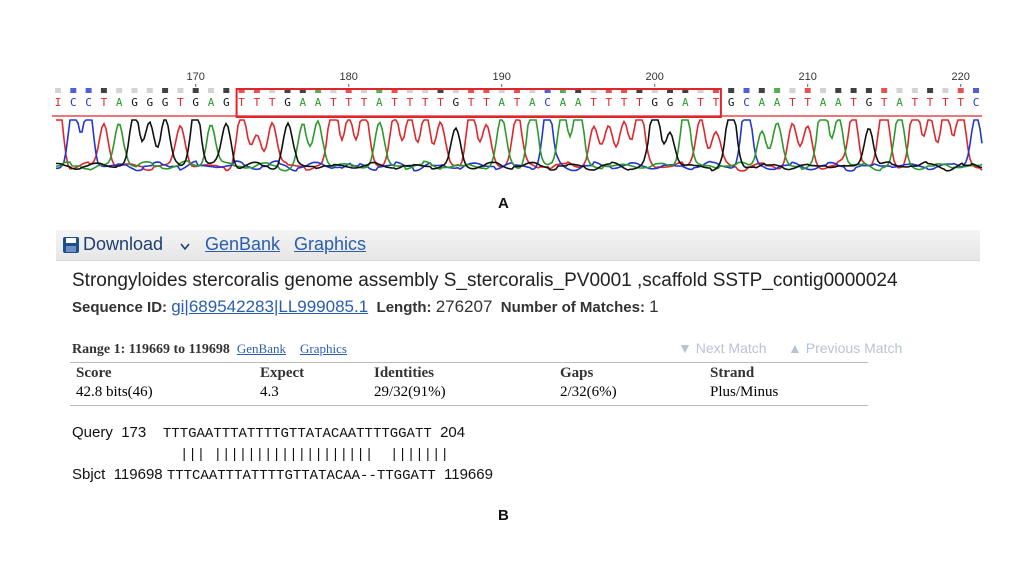  What do you see at coordinates (89, 474) in the screenshot?
I see `label: Sbjct` at bounding box center [89, 474].